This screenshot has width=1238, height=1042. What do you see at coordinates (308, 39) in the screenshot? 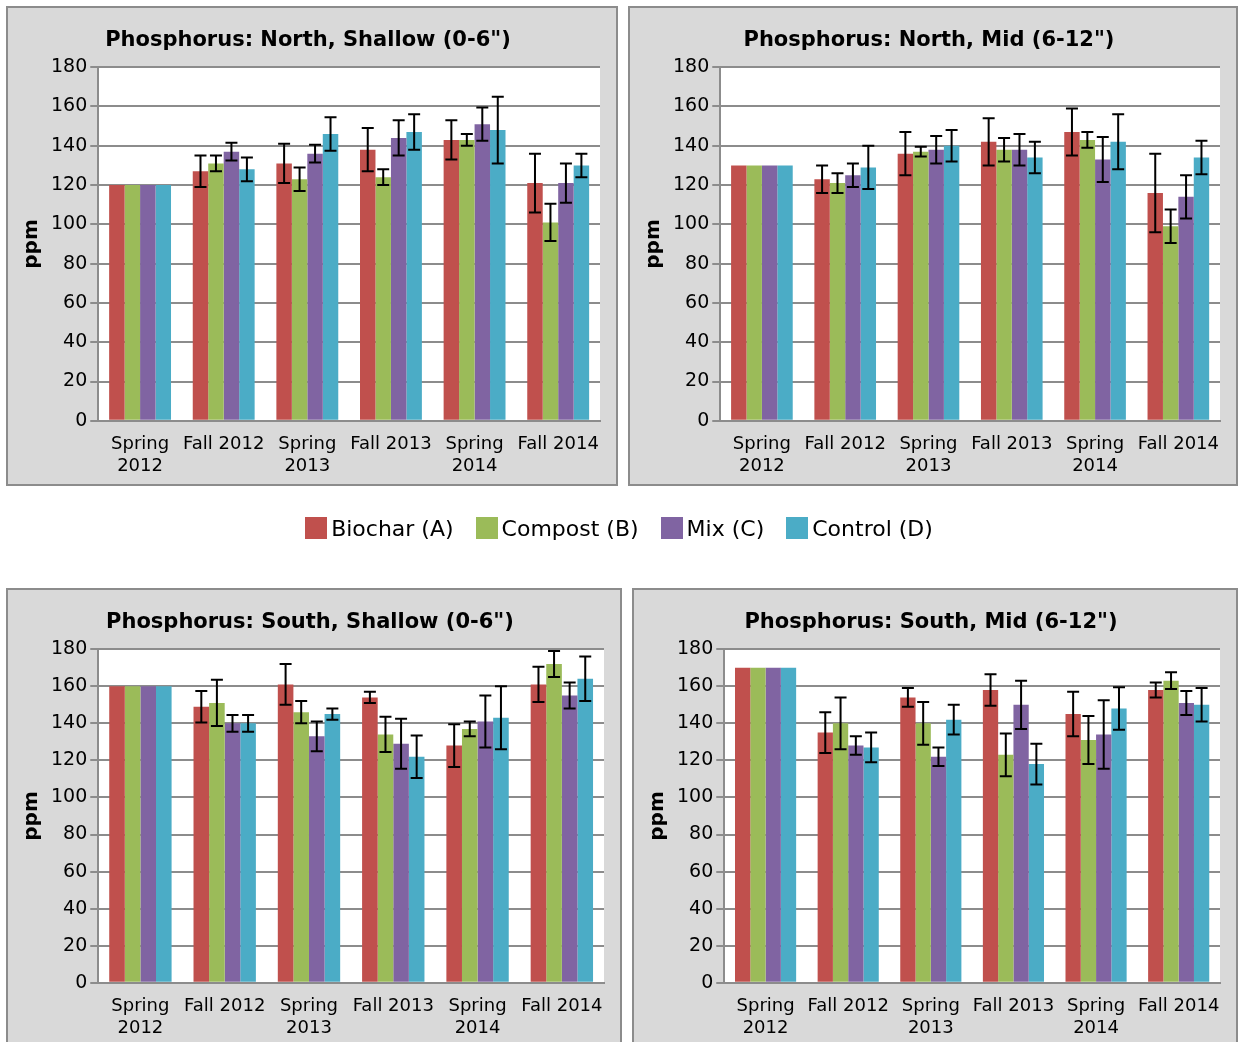
I see `chart-title: Phosphorus: North, Shallow (0-6")` at bounding box center [308, 39].